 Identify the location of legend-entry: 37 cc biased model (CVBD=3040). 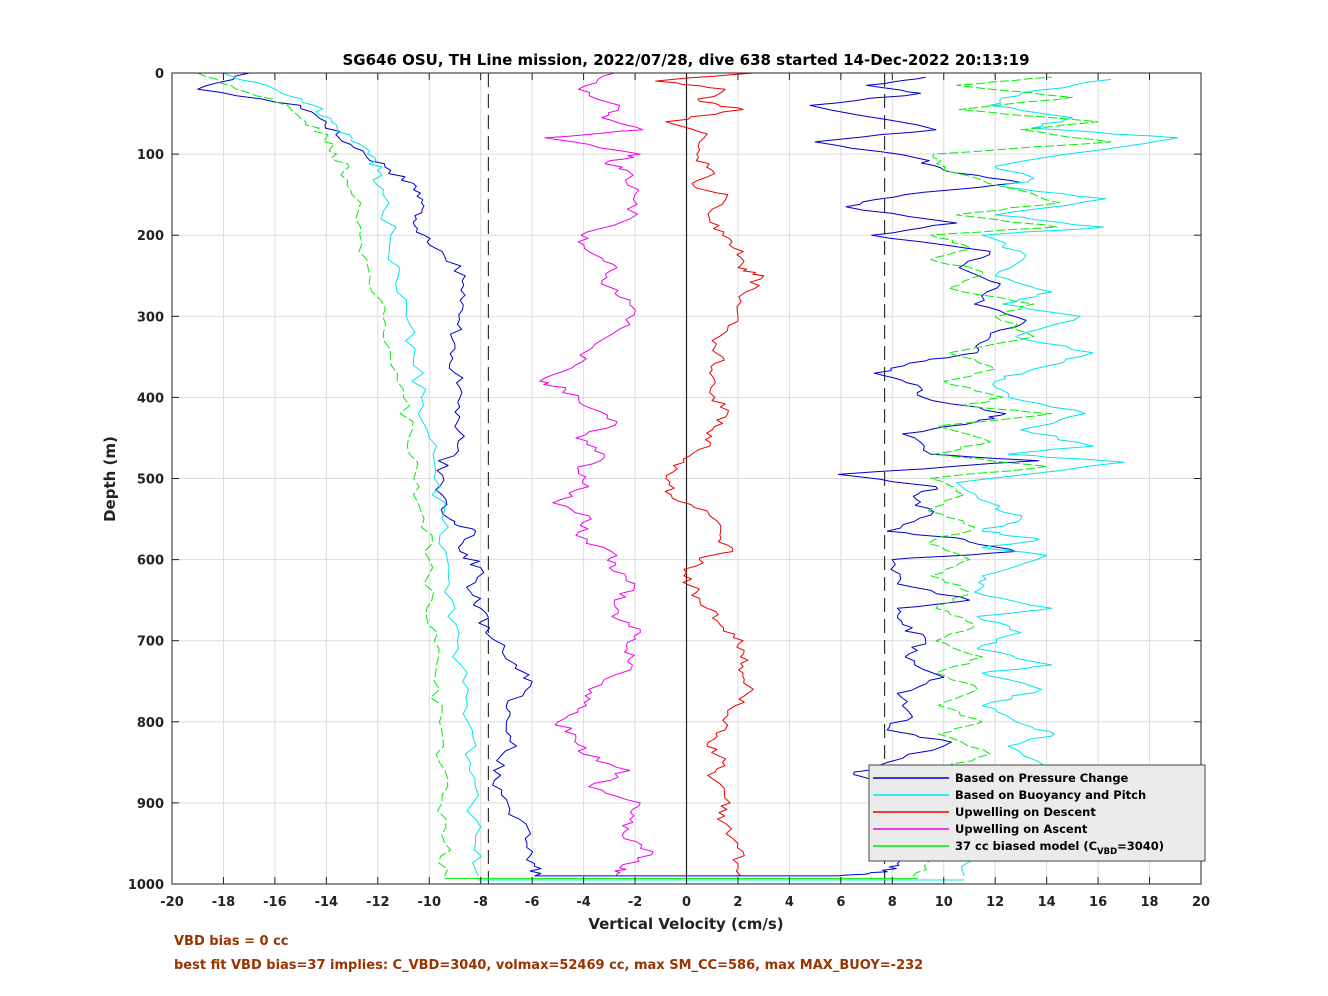
(1059, 848).